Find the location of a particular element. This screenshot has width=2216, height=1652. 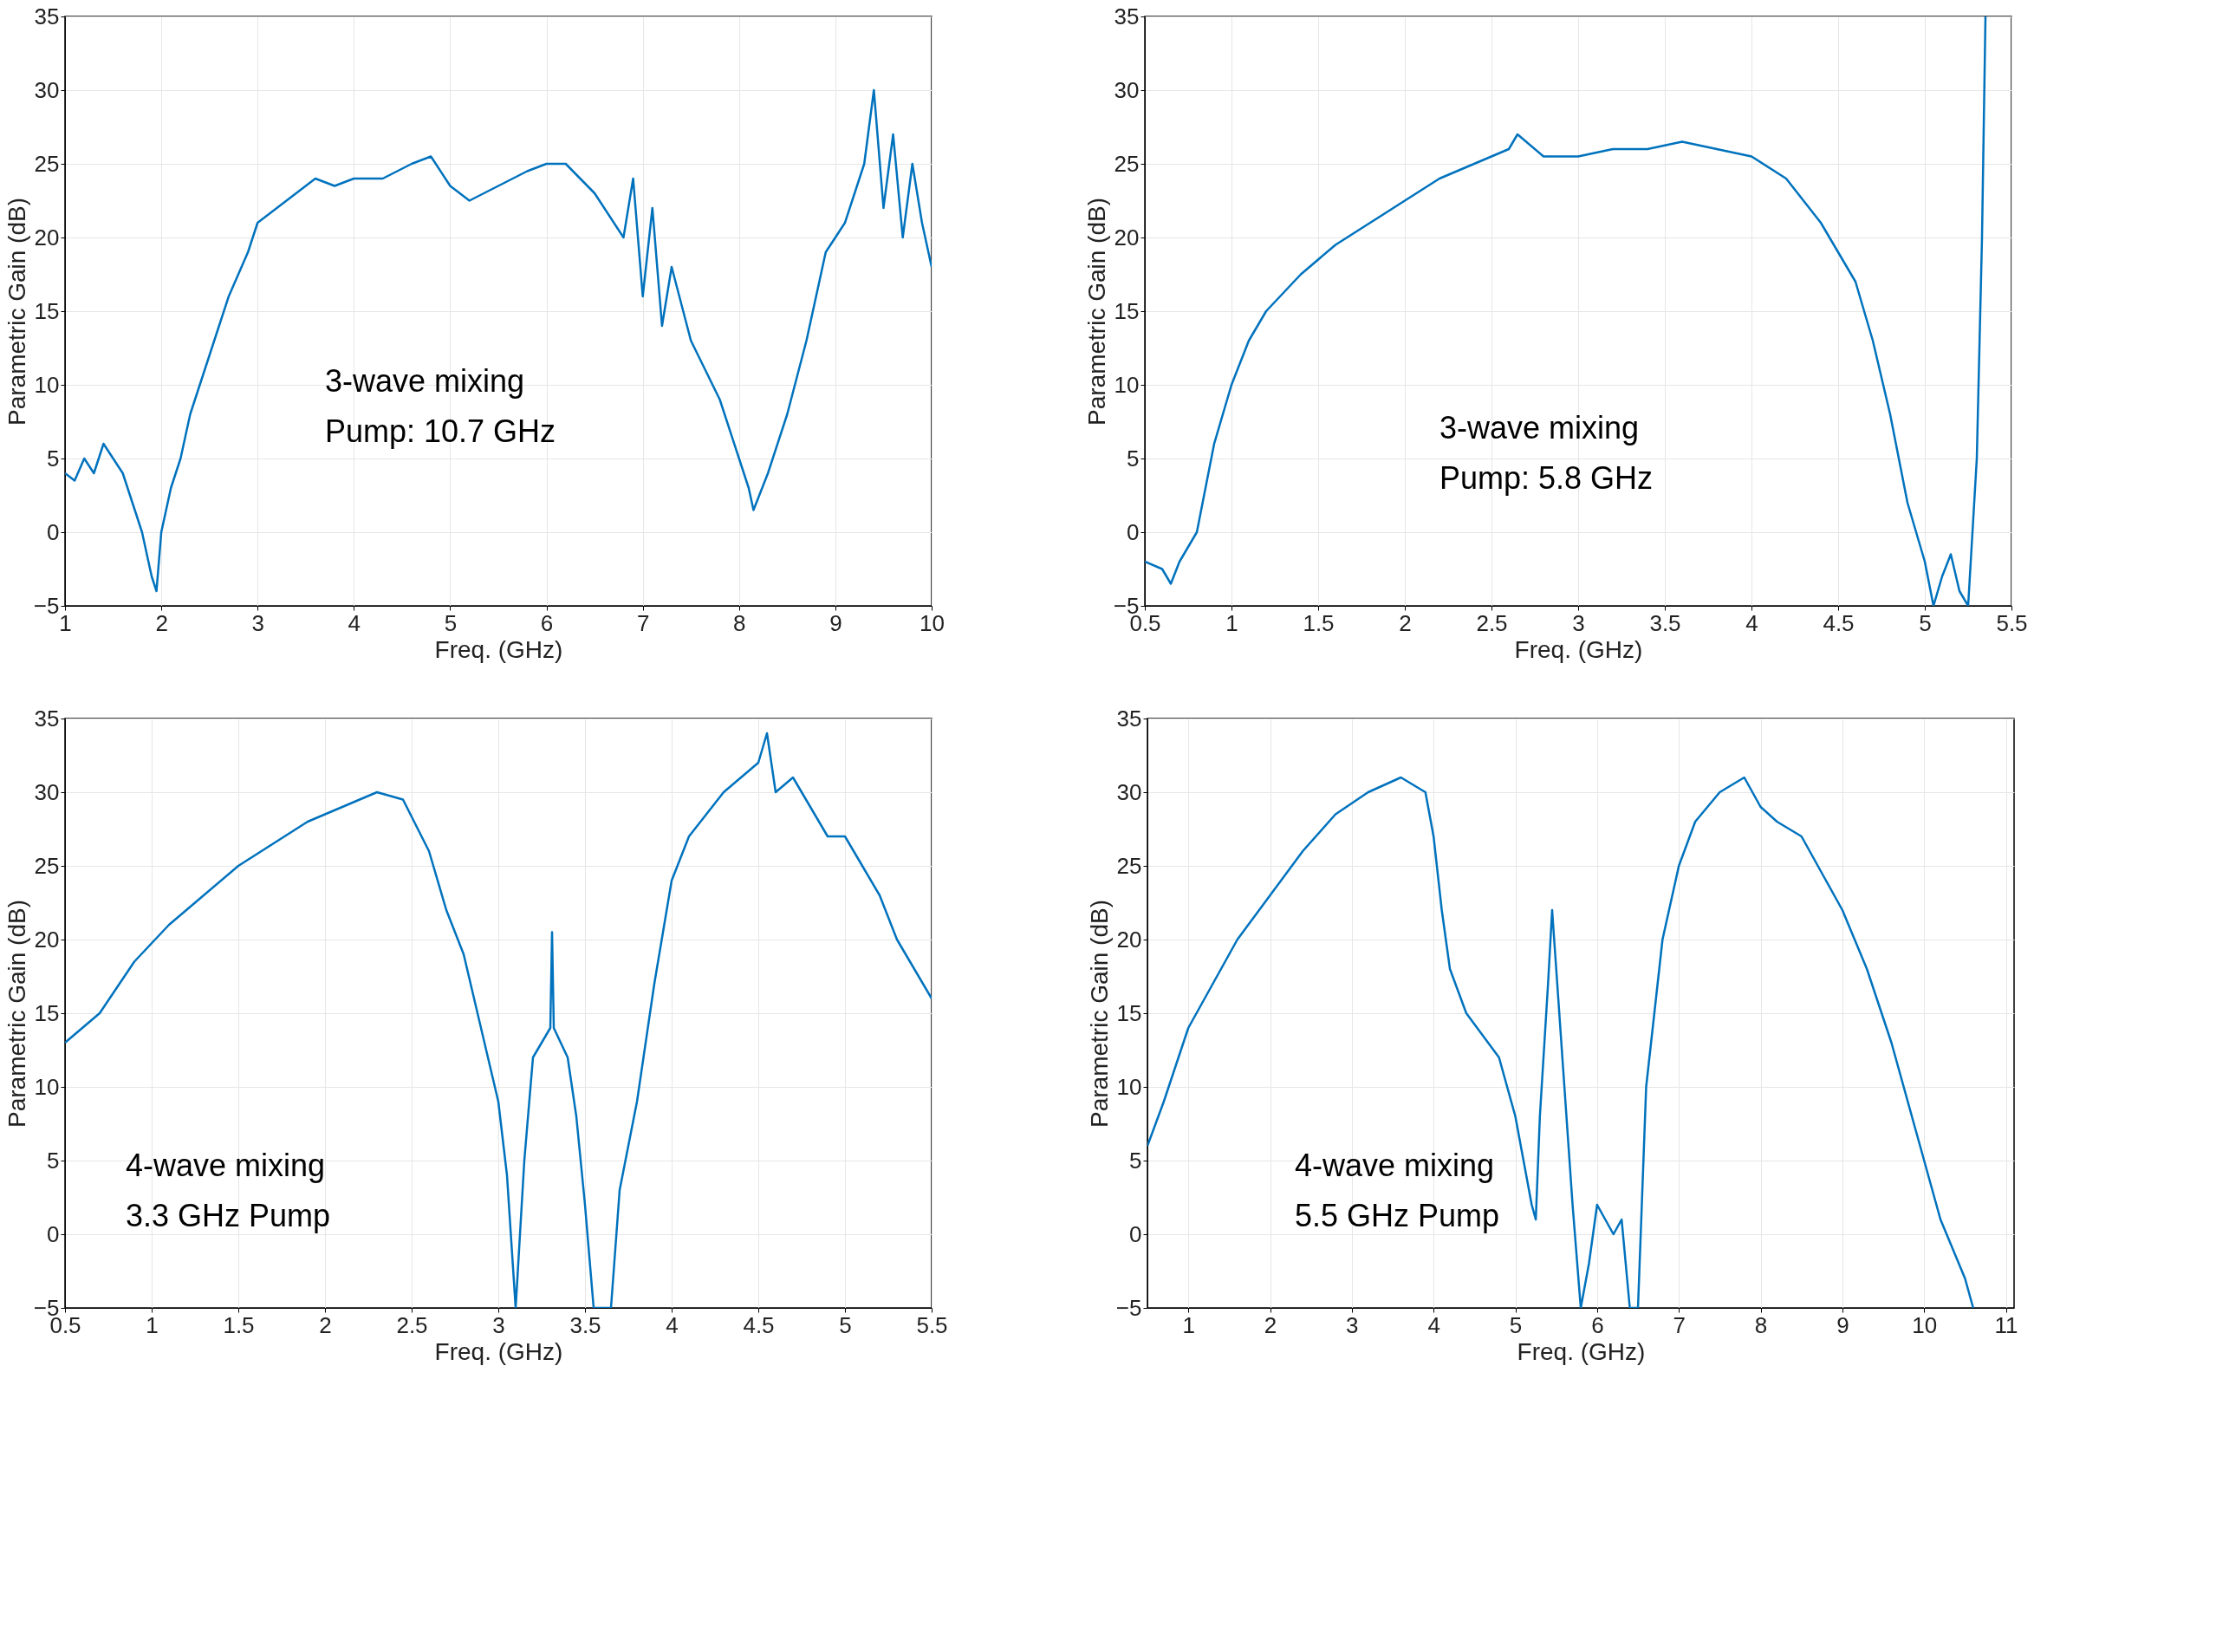

annotation: Pump: 5.8 GHz is located at coordinates (1546, 478).